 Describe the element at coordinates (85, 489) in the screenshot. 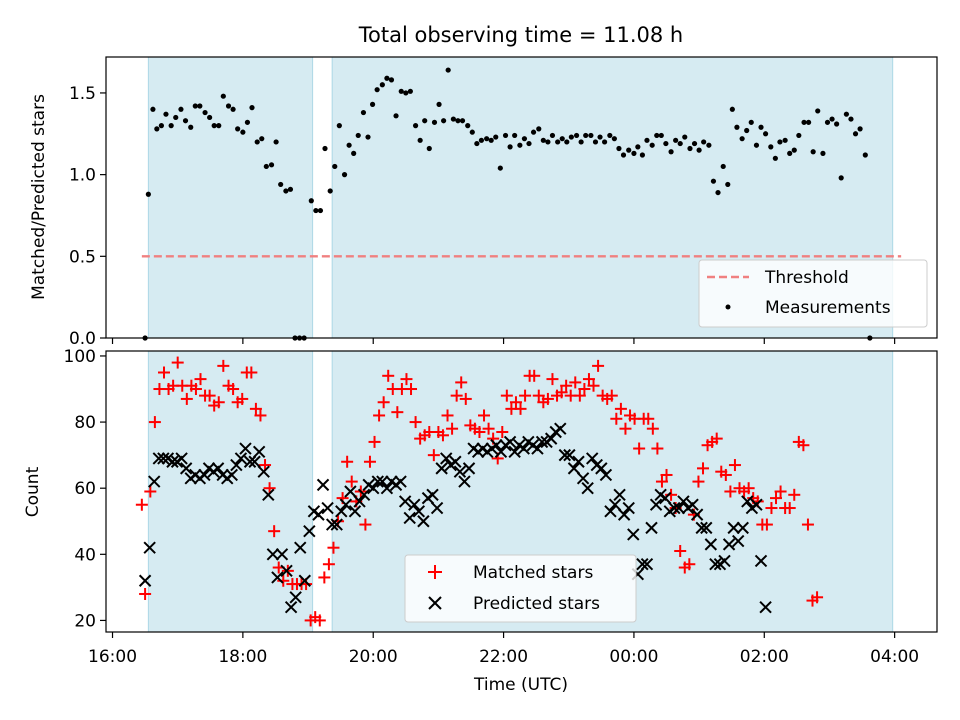

I see `bottom-y-ticks: 20 40 60 80 100` at that location.